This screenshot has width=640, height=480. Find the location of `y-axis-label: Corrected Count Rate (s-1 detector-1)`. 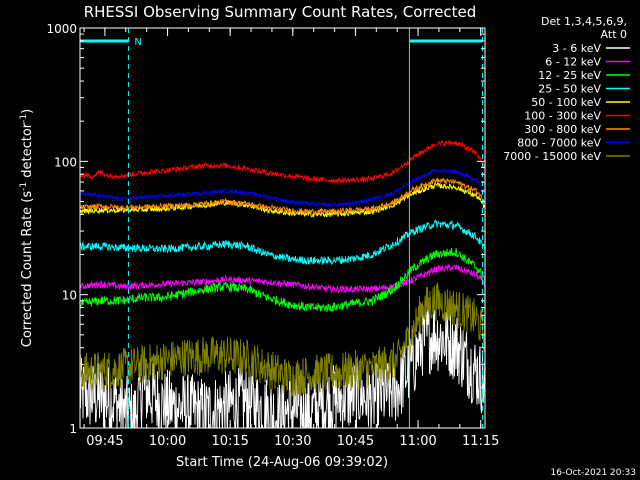

y-axis-label: Corrected Count Rate (s-1 detector-1) is located at coordinates (27, 228).